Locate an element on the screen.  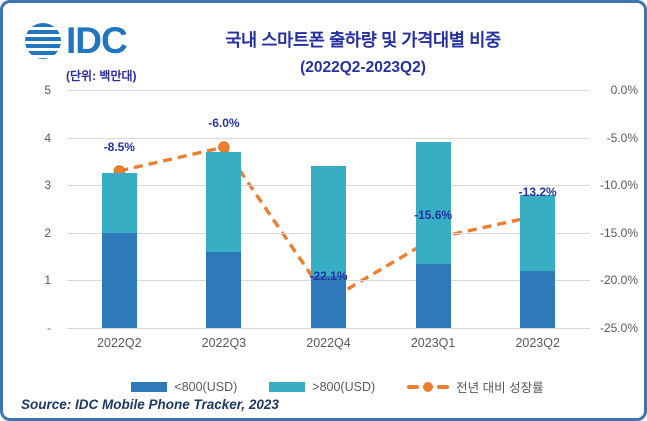
chart-title: 국내 스마트폰 출하량 및 가격대별 비중 is located at coordinates (363, 40).